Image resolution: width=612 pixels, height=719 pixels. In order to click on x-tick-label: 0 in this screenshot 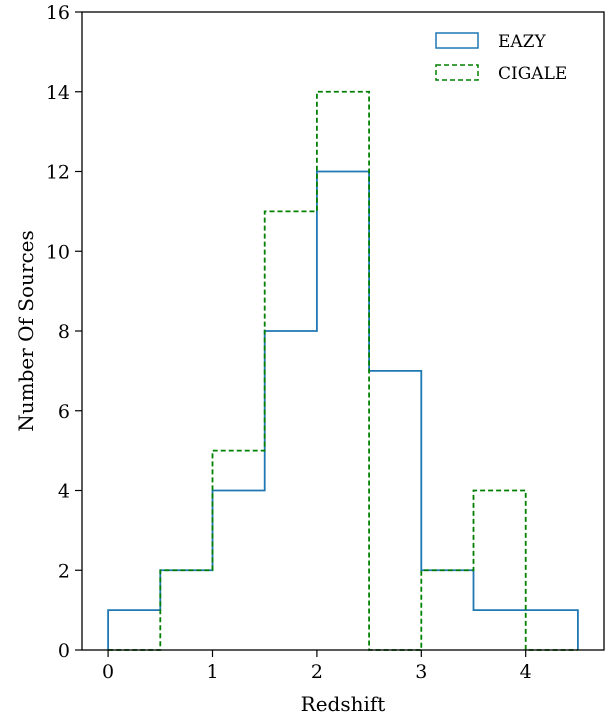, I will do `click(108, 672)`.